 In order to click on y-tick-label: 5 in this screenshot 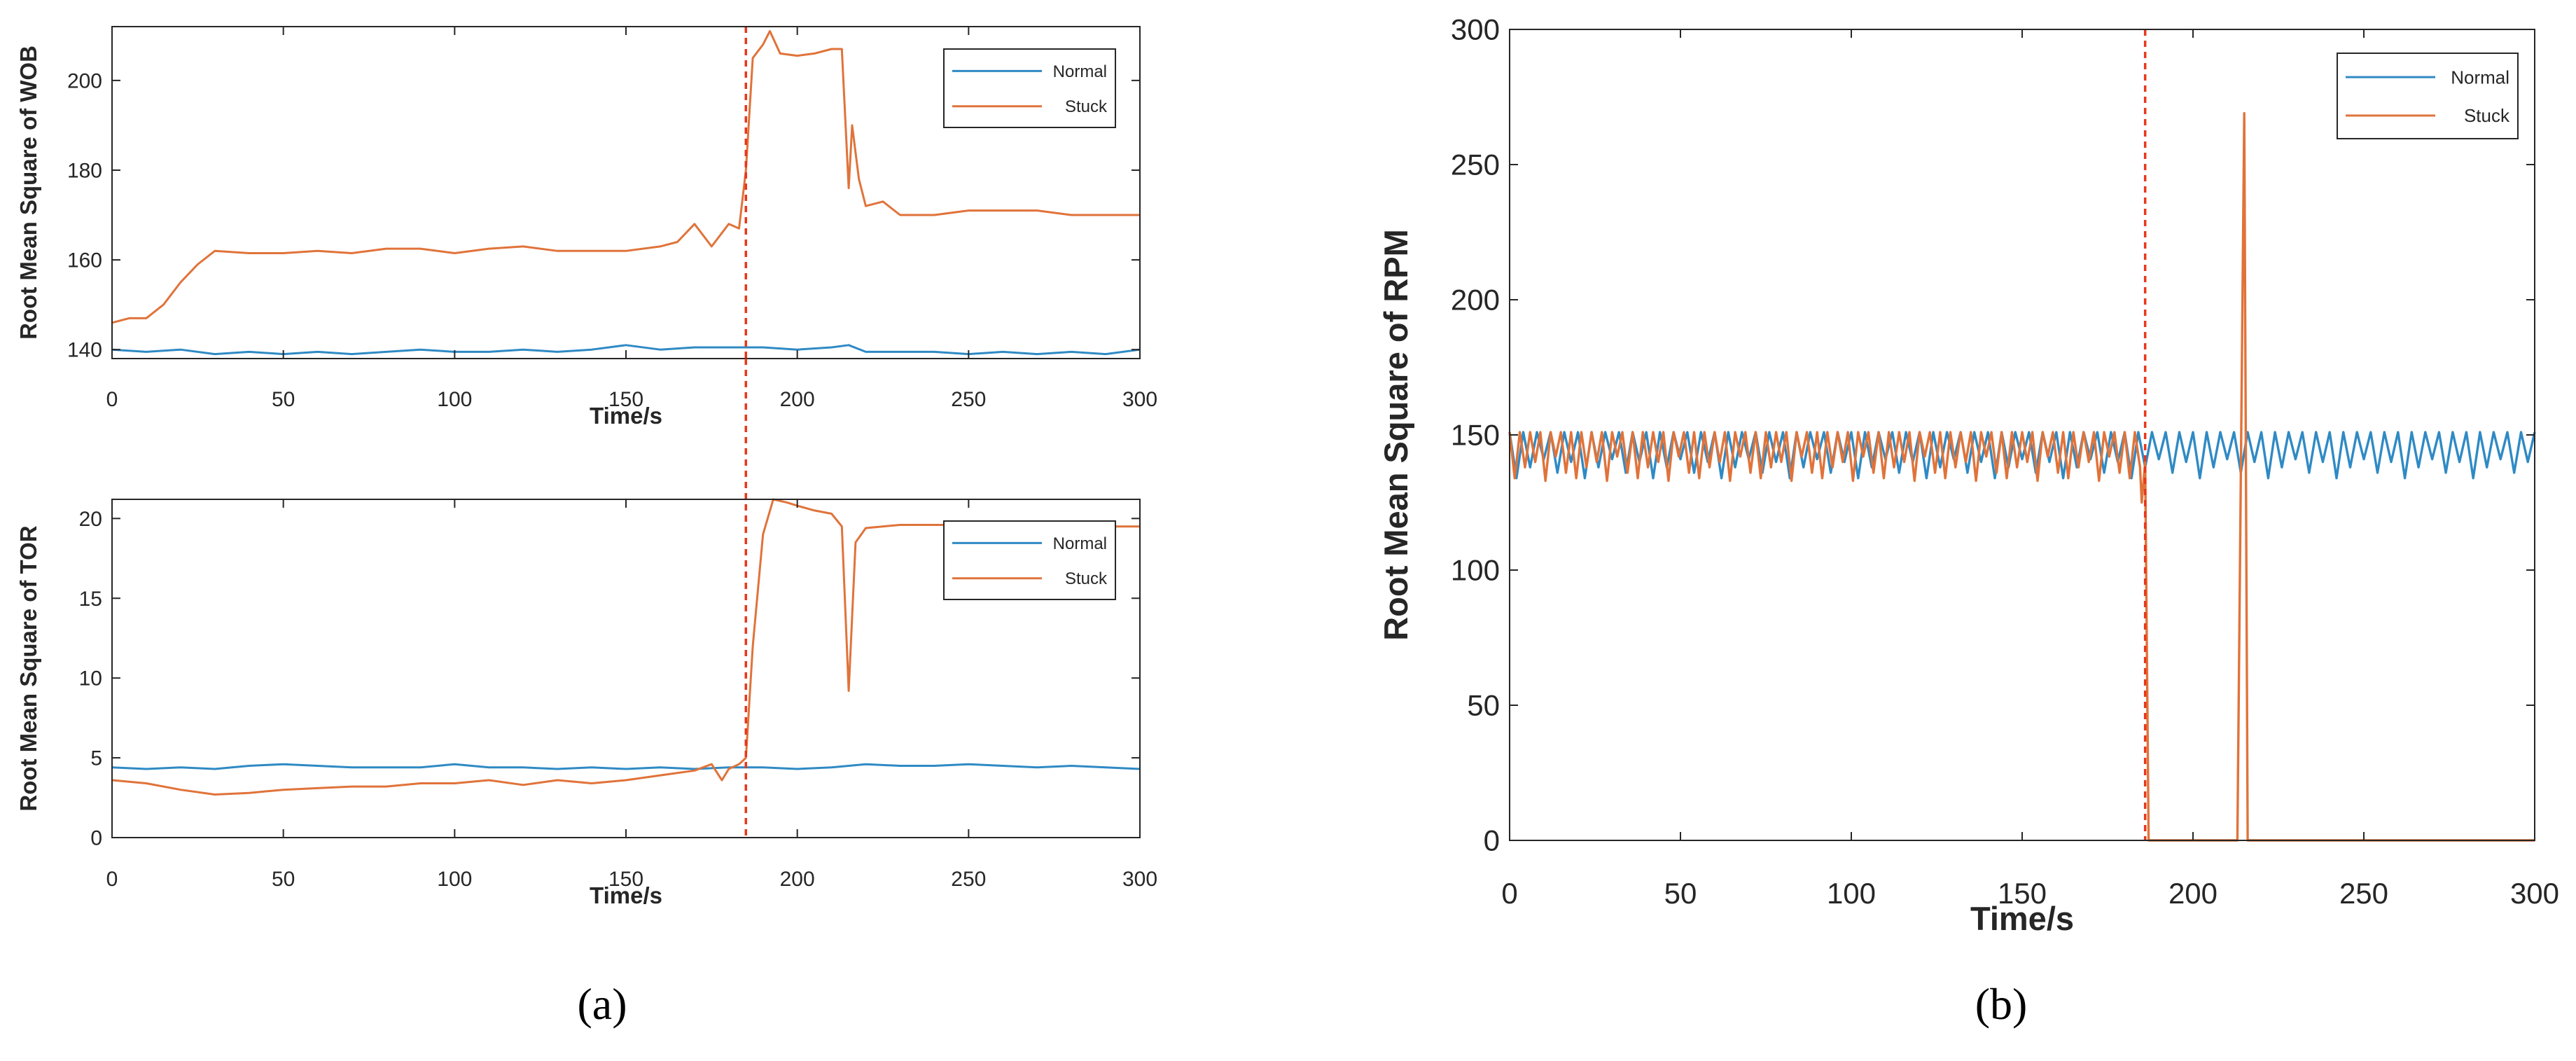, I will do `click(96, 758)`.